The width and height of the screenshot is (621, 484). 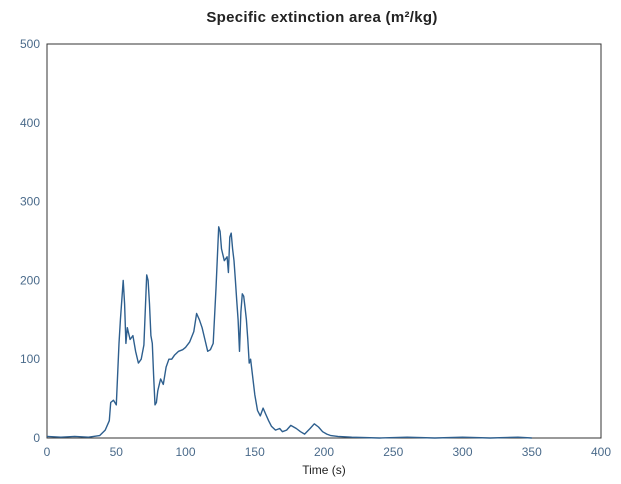 What do you see at coordinates (393, 452) in the screenshot?
I see `x-tick-label: 250` at bounding box center [393, 452].